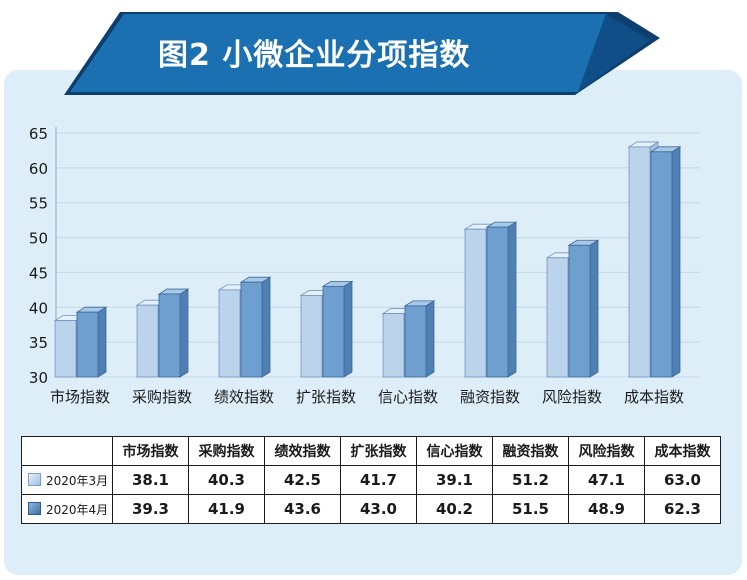 This screenshot has width=747, height=580. What do you see at coordinates (572, 397) in the screenshot?
I see `x-tick-label: 风险指数` at bounding box center [572, 397].